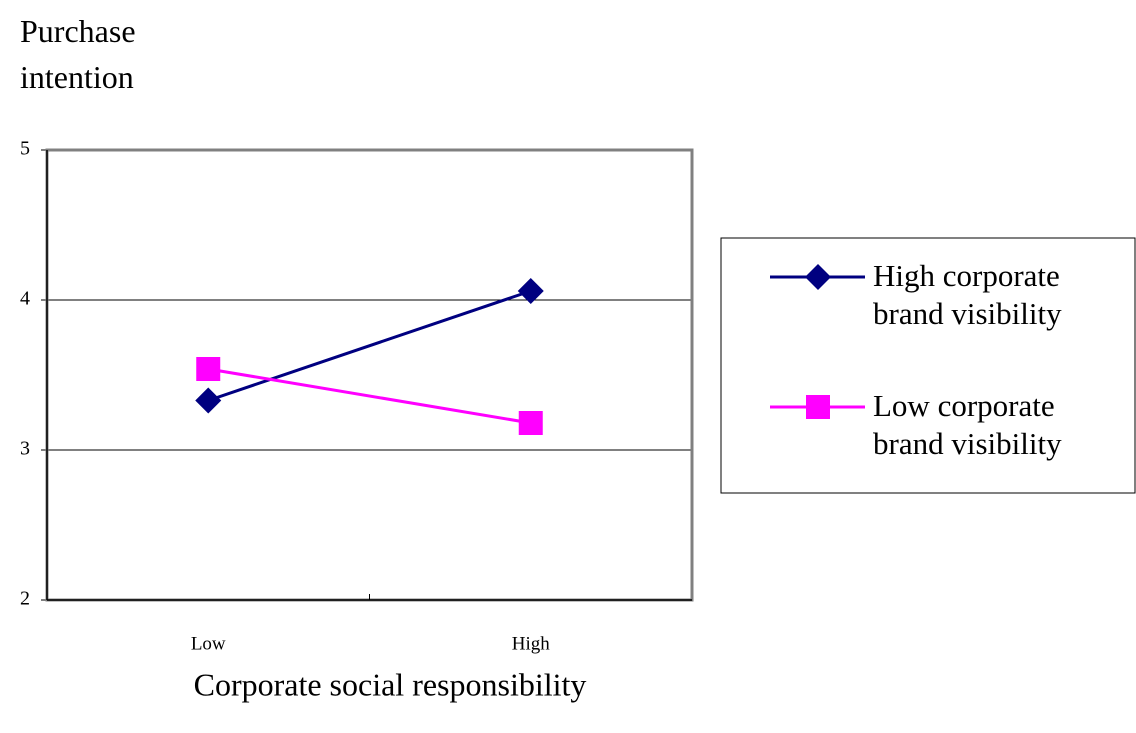 Image resolution: width=1136 pixels, height=733 pixels. Describe the element at coordinates (390, 684) in the screenshot. I see `x-axis-label: Corporate social responsibility` at that location.